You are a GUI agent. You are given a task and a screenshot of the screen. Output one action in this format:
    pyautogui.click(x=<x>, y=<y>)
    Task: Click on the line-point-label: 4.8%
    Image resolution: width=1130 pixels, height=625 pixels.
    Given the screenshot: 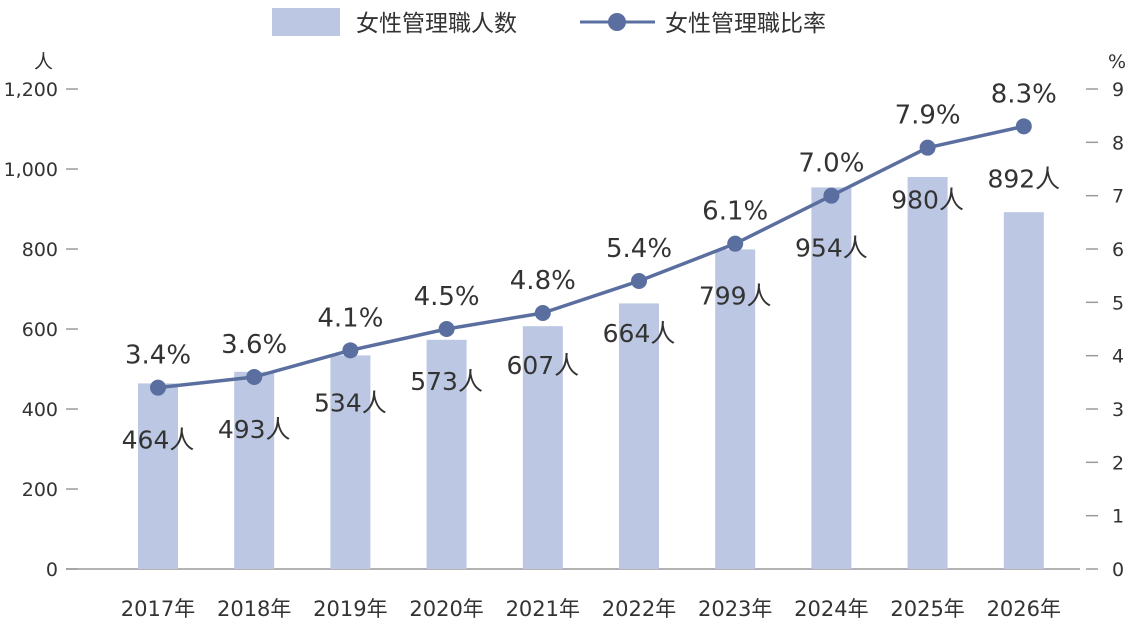 What is the action you would take?
    pyautogui.click(x=543, y=281)
    